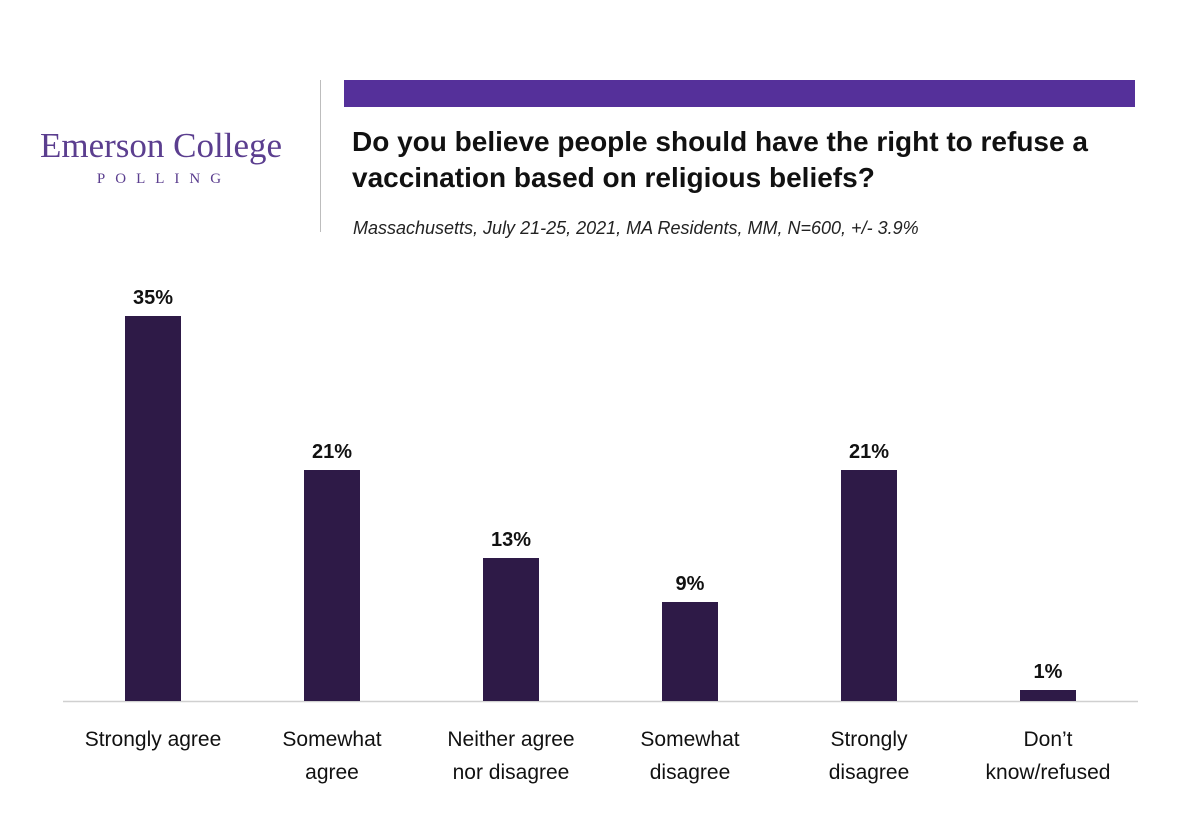 The height and width of the screenshot is (831, 1200). I want to click on category-label: Don’t know/refused, so click(1048, 756).